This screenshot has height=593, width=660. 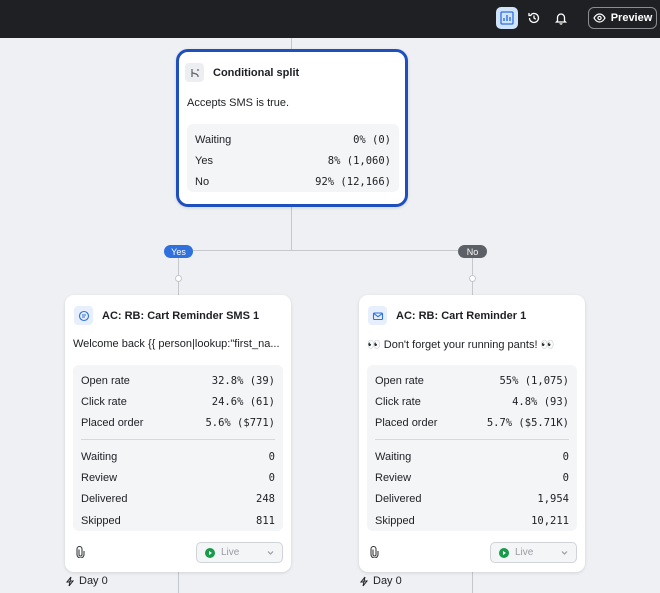 What do you see at coordinates (178, 439) in the screenshot?
I see `sms-stats-divider` at bounding box center [178, 439].